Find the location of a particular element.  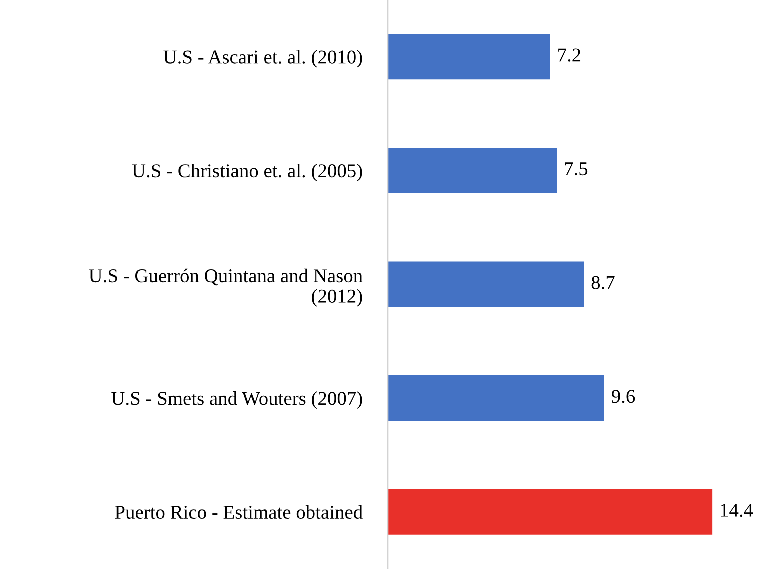

y-tick-label: U.S - Ascari et. al. (2010) is located at coordinates (263, 59).